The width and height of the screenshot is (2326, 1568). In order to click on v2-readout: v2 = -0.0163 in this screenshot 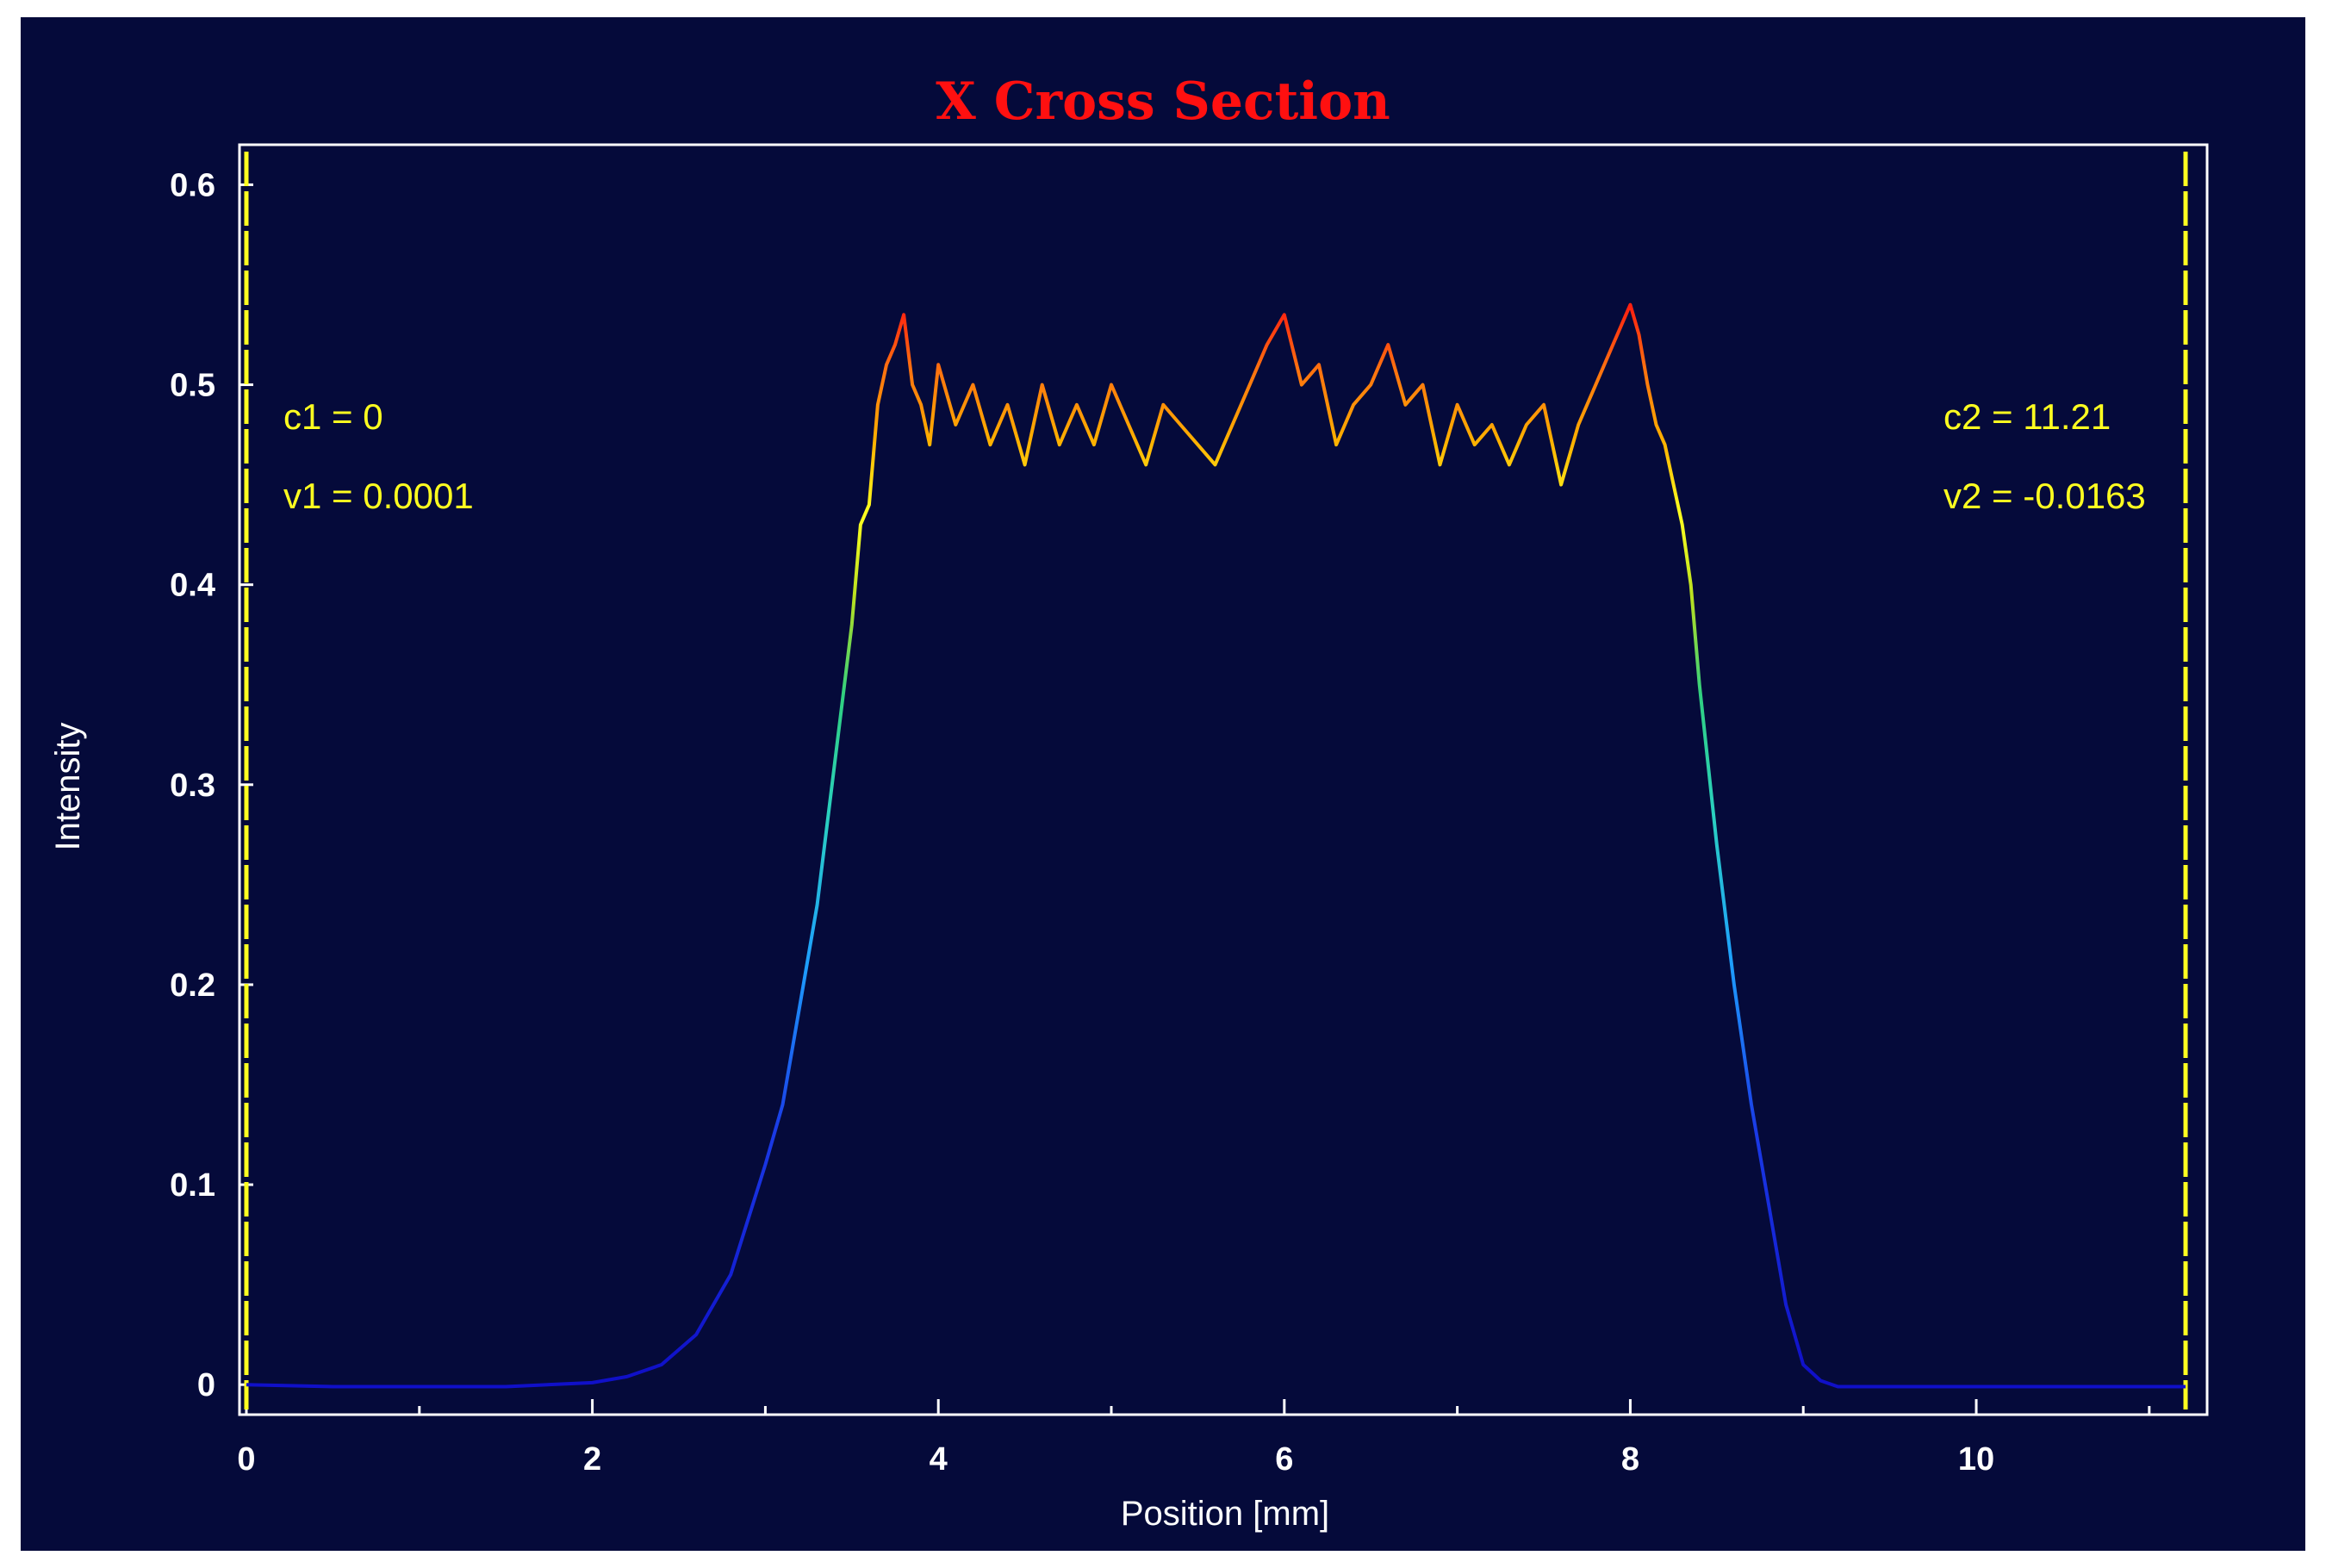, I will do `click(2045, 496)`.